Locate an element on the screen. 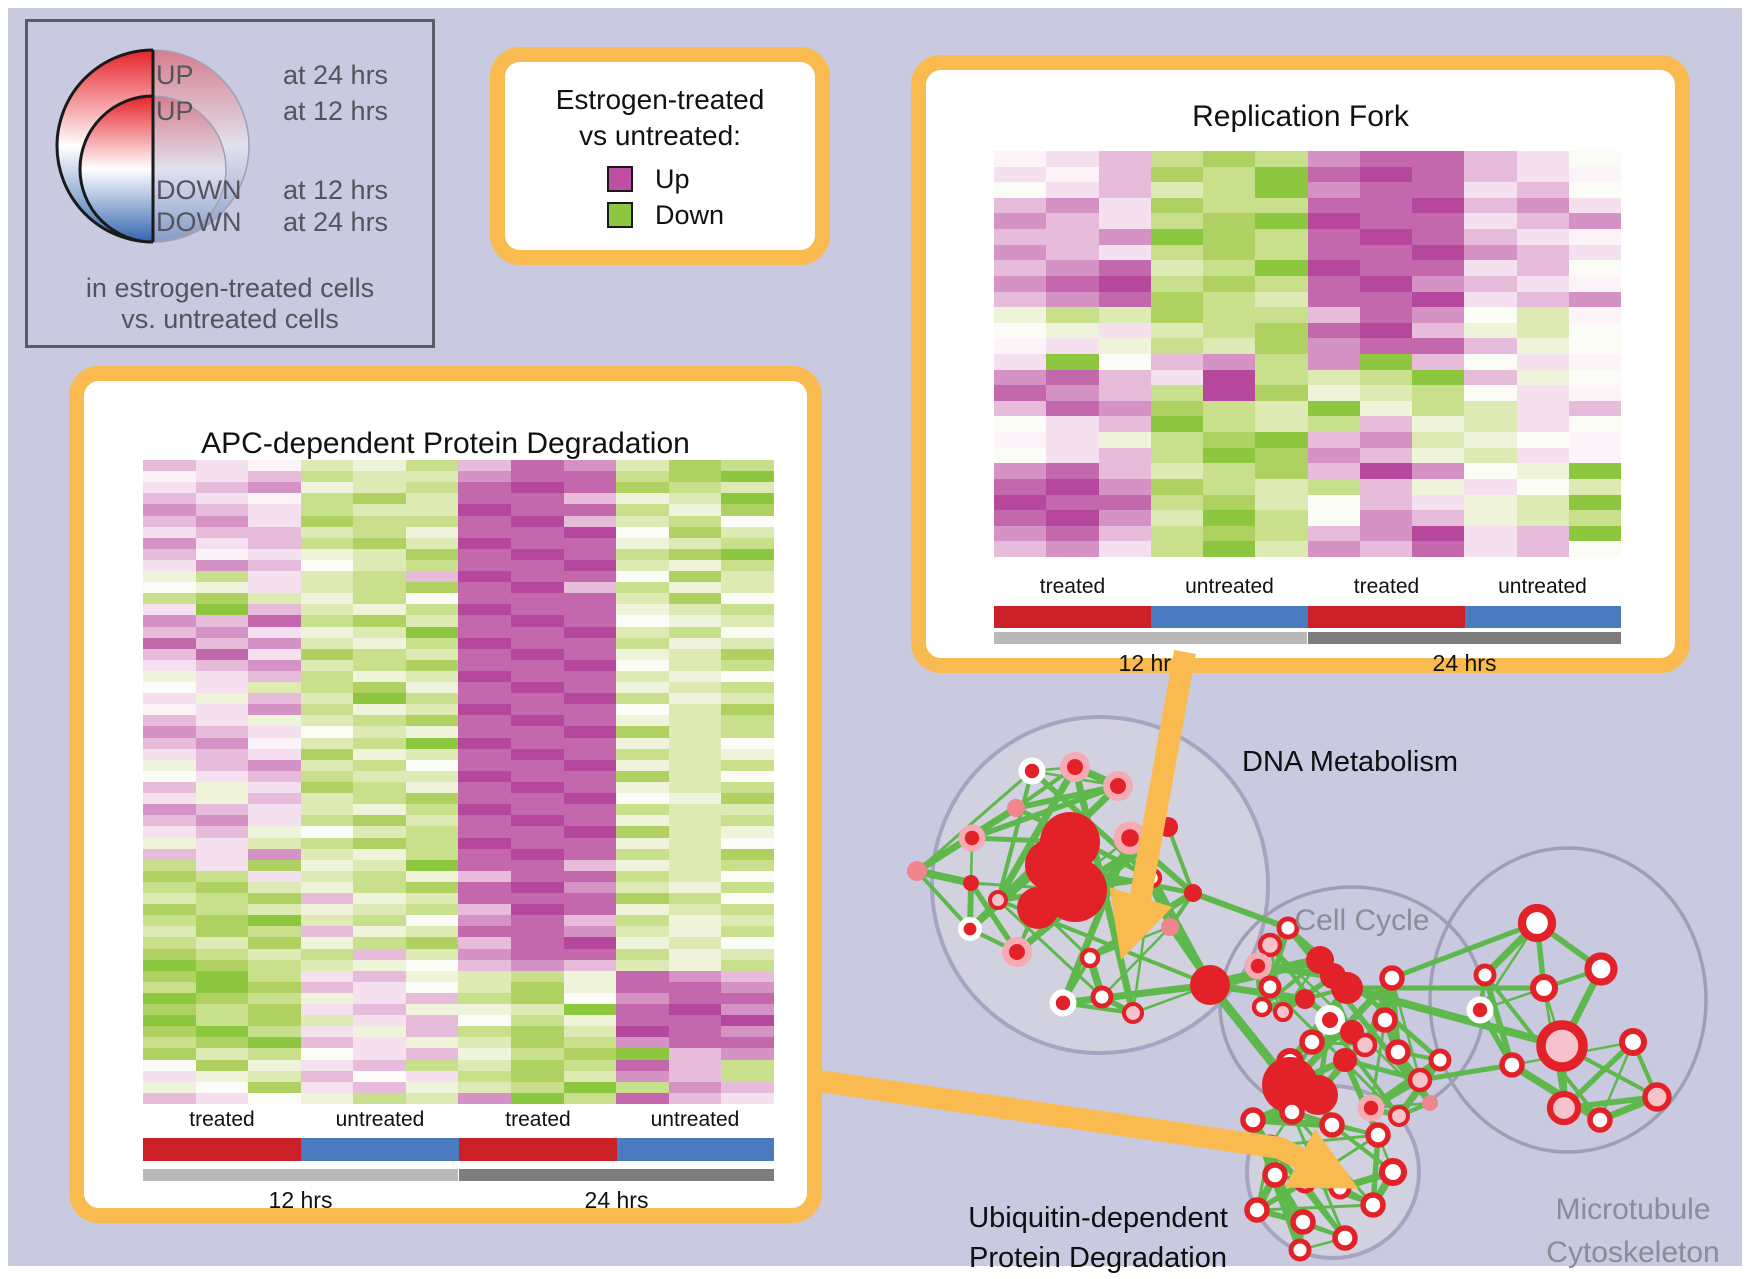 This screenshot has height=1279, width=1750. estrogen-legend-panel: Estrogen-treated vs untreated: Up Down is located at coordinates (660, 156).